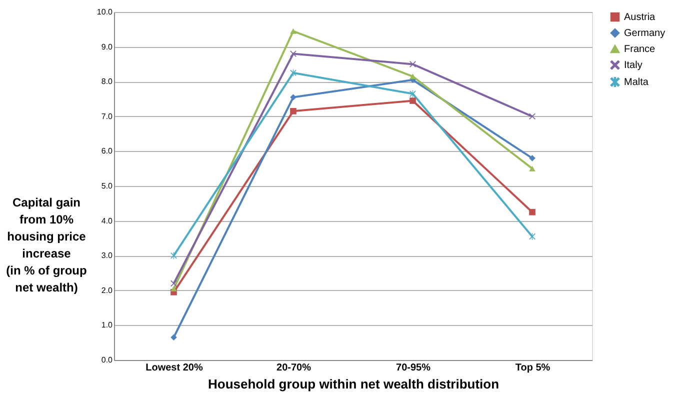  I want to click on y-tick-label: 4.0, so click(107, 221).